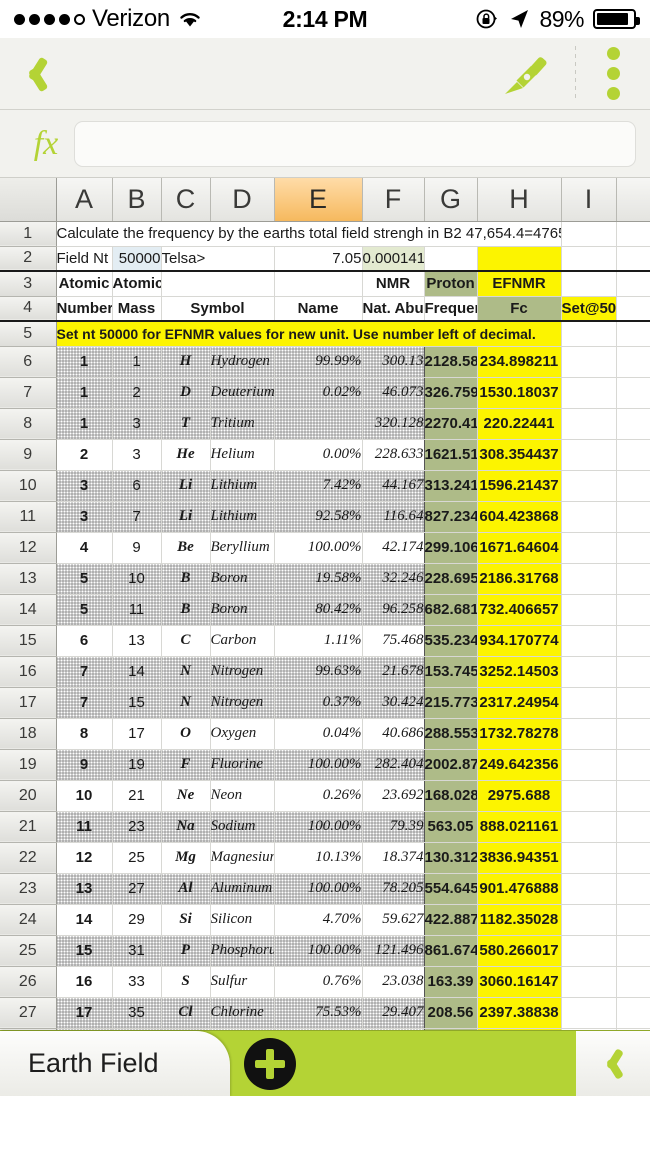 This screenshot has height=1156, width=650. What do you see at coordinates (137, 393) in the screenshot?
I see `cell-atomic-mass-7: 2` at bounding box center [137, 393].